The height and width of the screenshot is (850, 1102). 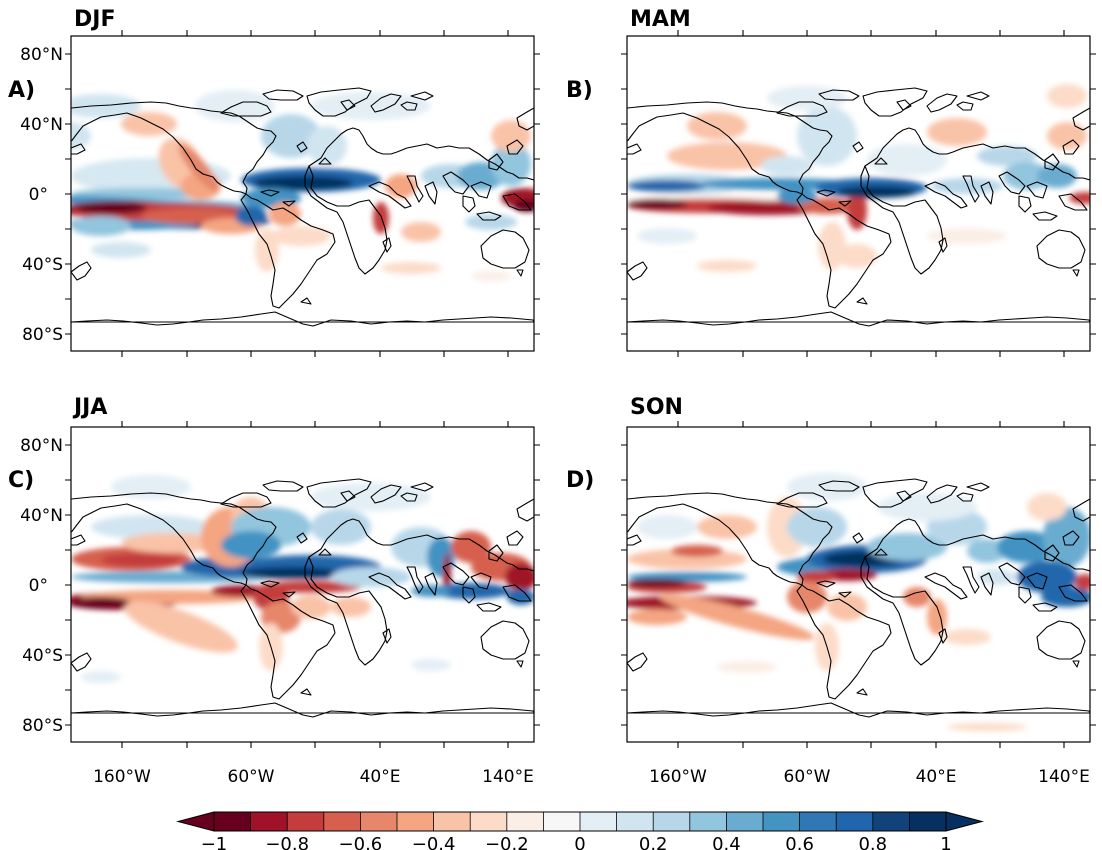 What do you see at coordinates (653, 842) in the screenshot?
I see `colorbar-tick-label: 0.2` at bounding box center [653, 842].